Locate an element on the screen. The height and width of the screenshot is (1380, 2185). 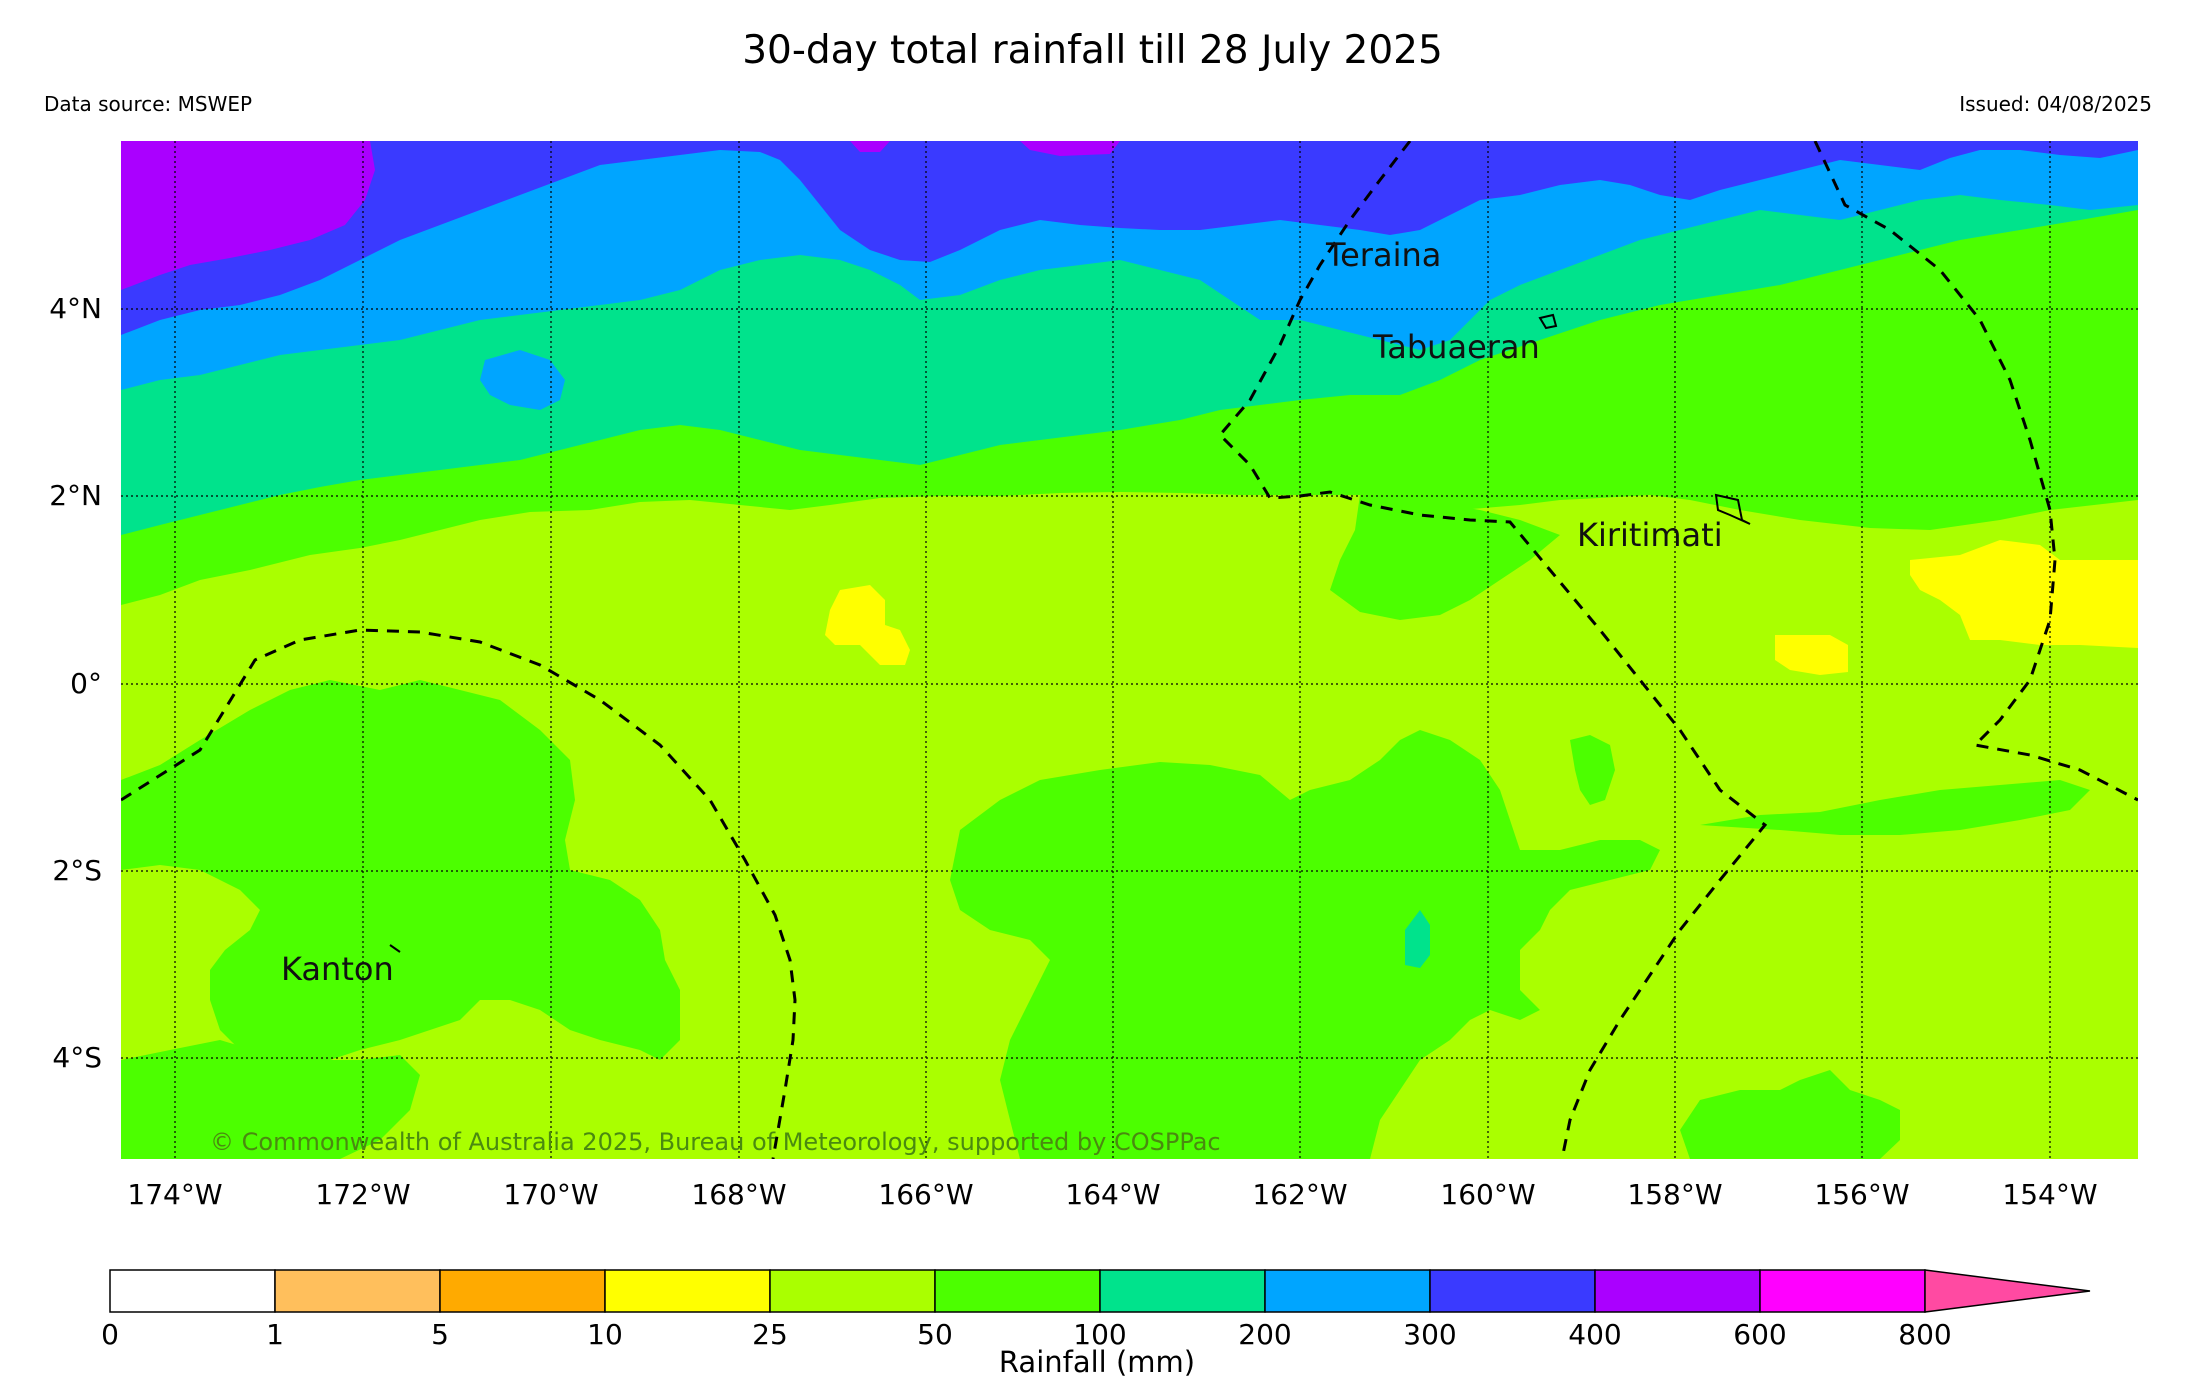
rain-patch-100-200-south is located at coordinates (1417, 939).